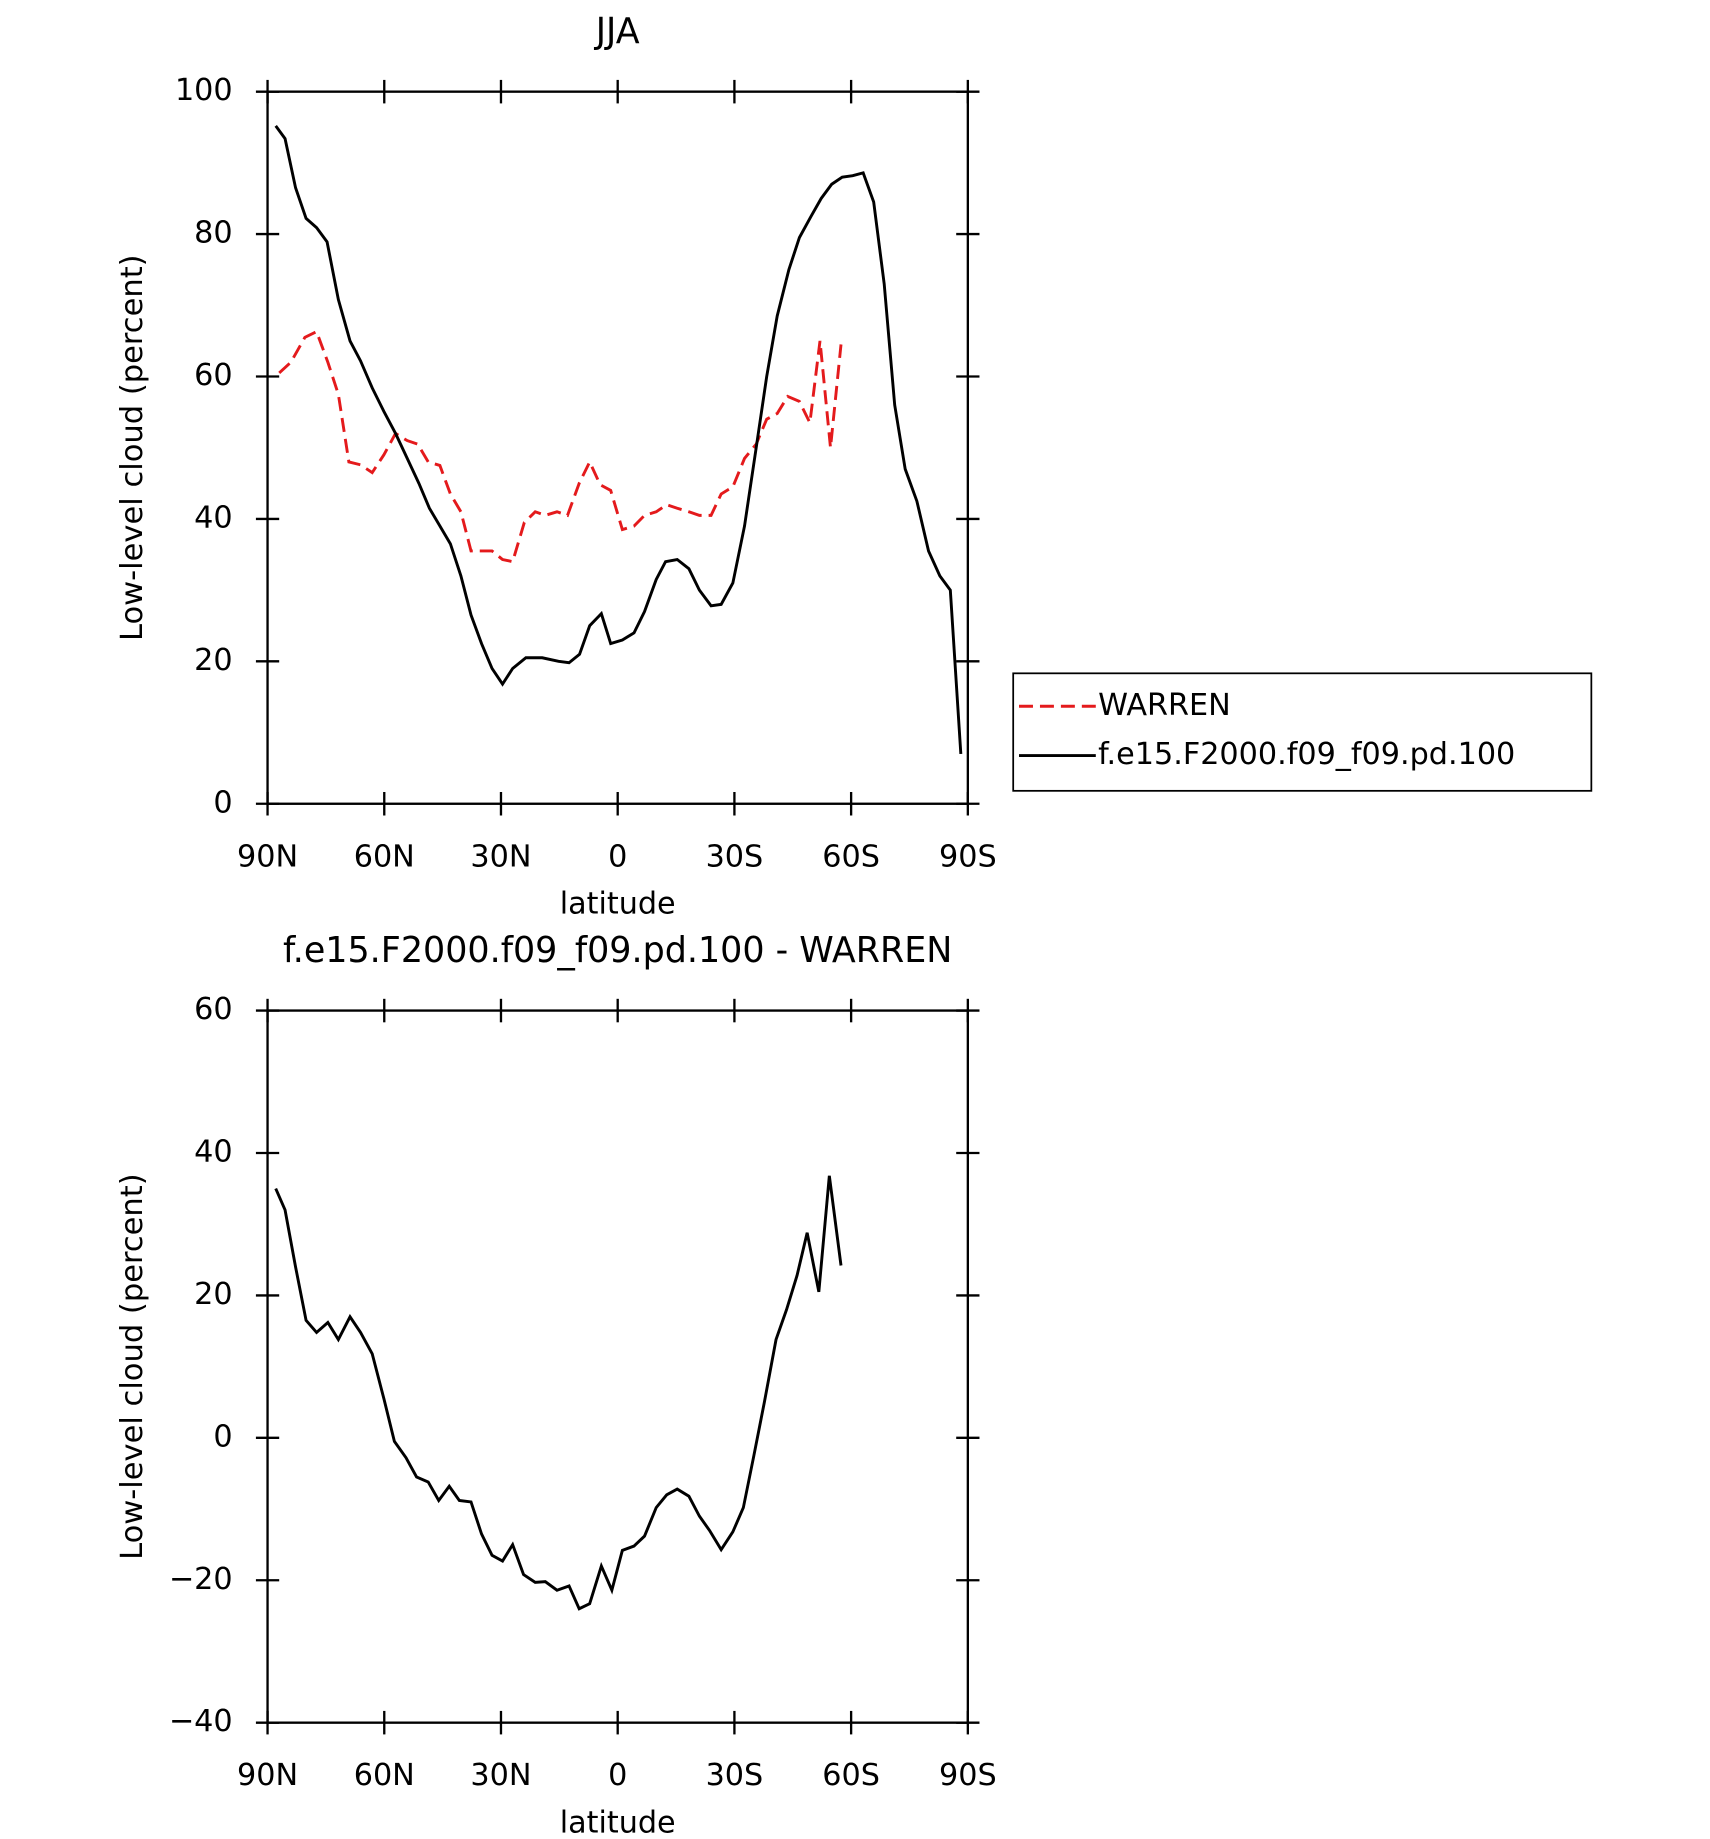 Image resolution: width=1710 pixels, height=1839 pixels. What do you see at coordinates (1302, 732) in the screenshot?
I see `legend-box` at bounding box center [1302, 732].